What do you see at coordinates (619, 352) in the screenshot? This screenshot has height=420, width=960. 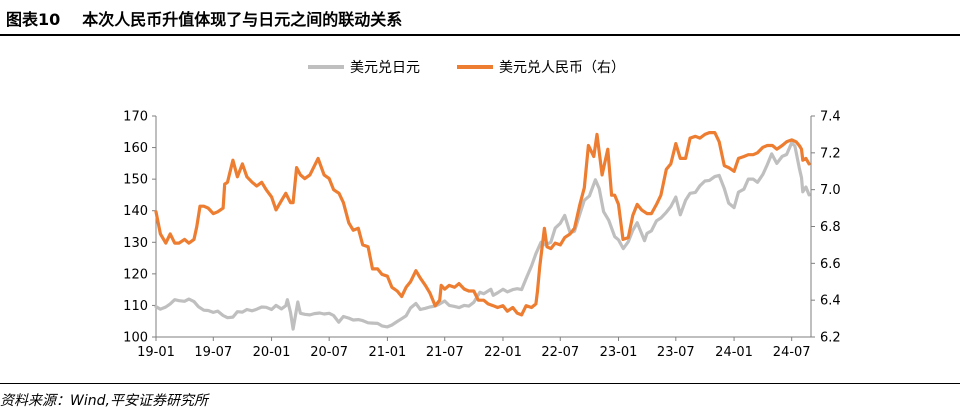 I see `x-tick-label: 23-01` at bounding box center [619, 352].